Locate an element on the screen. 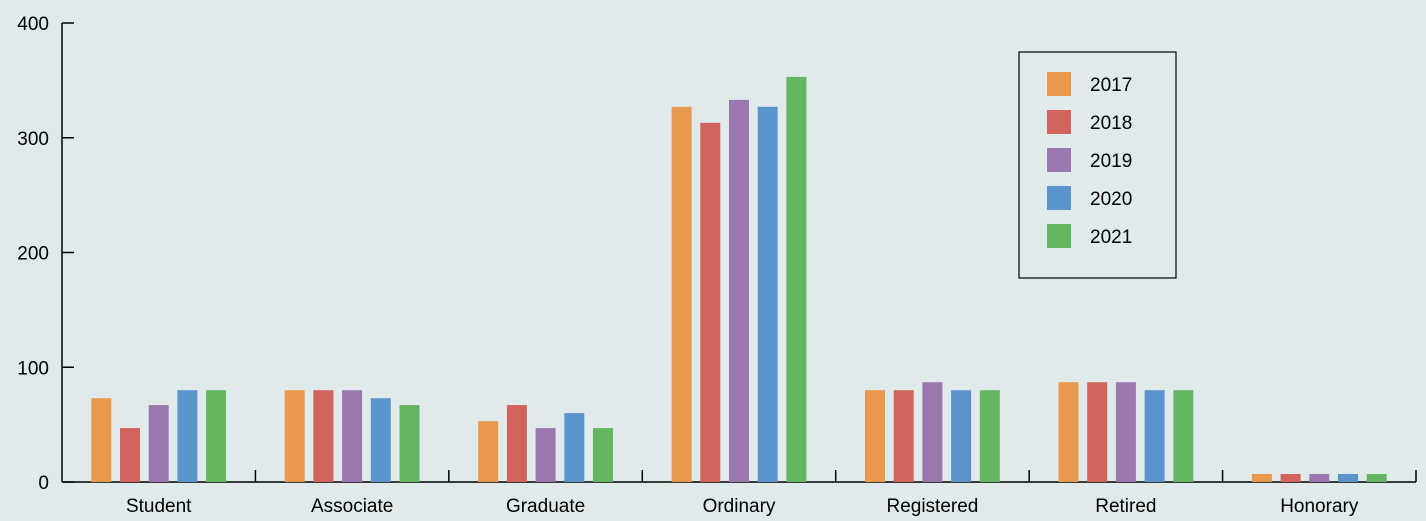 Image resolution: width=1426 pixels, height=521 pixels. legend-label-2017: 2017 is located at coordinates (1111, 85).